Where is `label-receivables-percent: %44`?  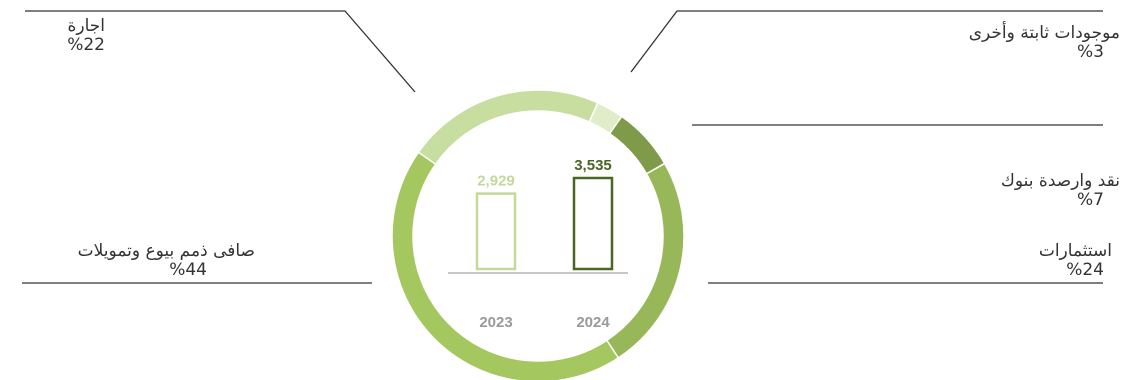
label-receivables-percent: %44 is located at coordinates (188, 270).